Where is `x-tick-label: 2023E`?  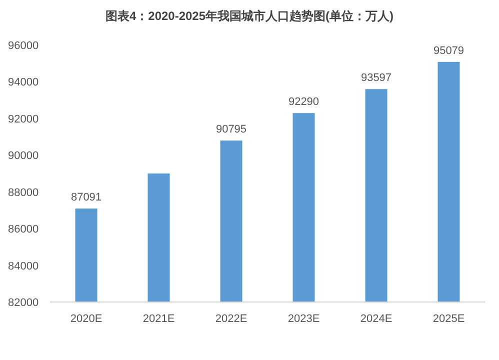 x-tick-label: 2023E is located at coordinates (304, 319).